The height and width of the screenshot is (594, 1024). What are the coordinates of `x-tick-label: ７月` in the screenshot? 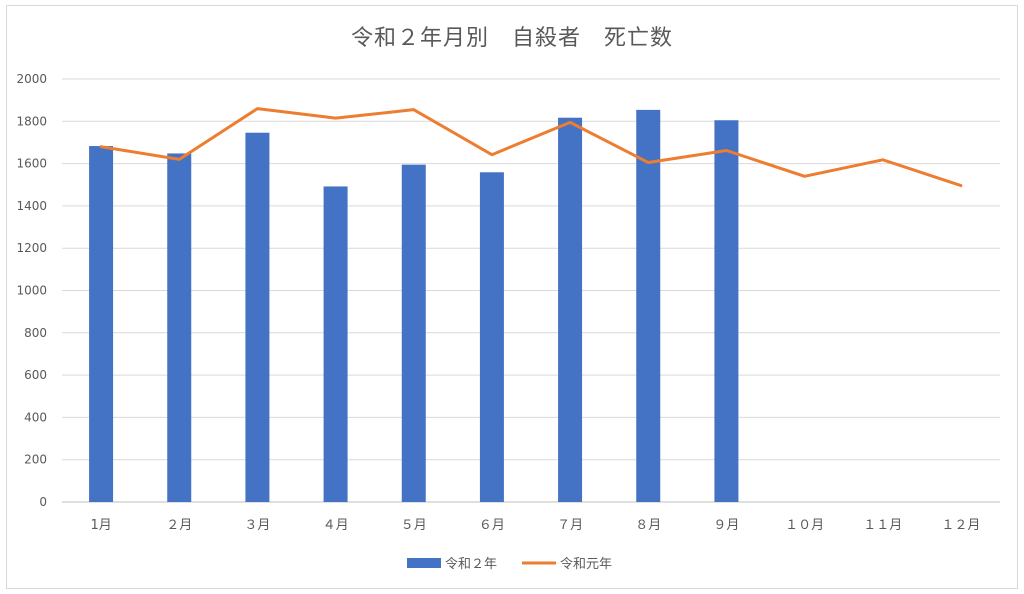 It's located at (570, 525).